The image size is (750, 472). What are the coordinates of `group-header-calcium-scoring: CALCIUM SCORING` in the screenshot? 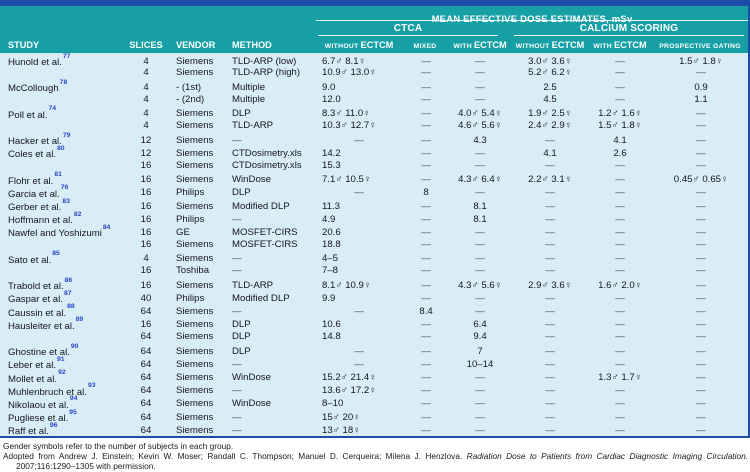 It's located at (629, 29).